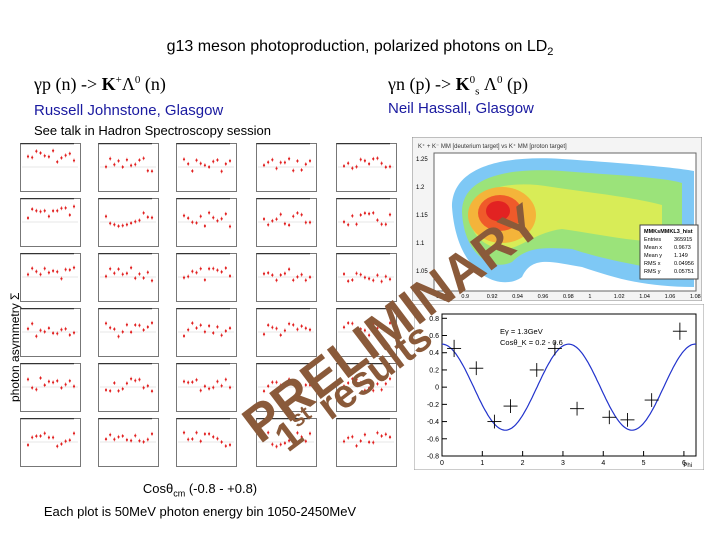 The width and height of the screenshot is (720, 540). I want to click on stats-label: RMS x, so click(652, 264).